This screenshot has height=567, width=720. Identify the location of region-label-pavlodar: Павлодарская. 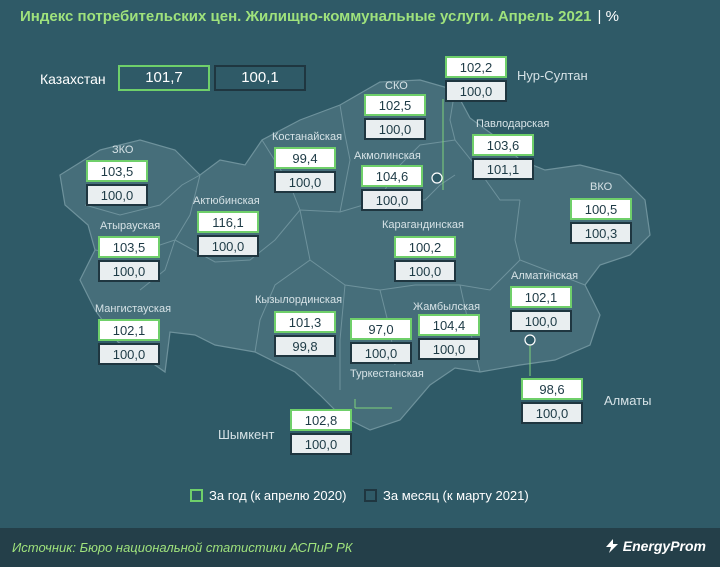
(513, 124).